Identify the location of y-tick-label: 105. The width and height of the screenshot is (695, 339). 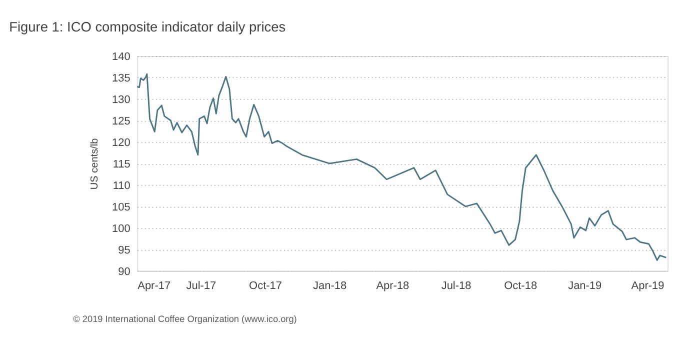
(121, 208).